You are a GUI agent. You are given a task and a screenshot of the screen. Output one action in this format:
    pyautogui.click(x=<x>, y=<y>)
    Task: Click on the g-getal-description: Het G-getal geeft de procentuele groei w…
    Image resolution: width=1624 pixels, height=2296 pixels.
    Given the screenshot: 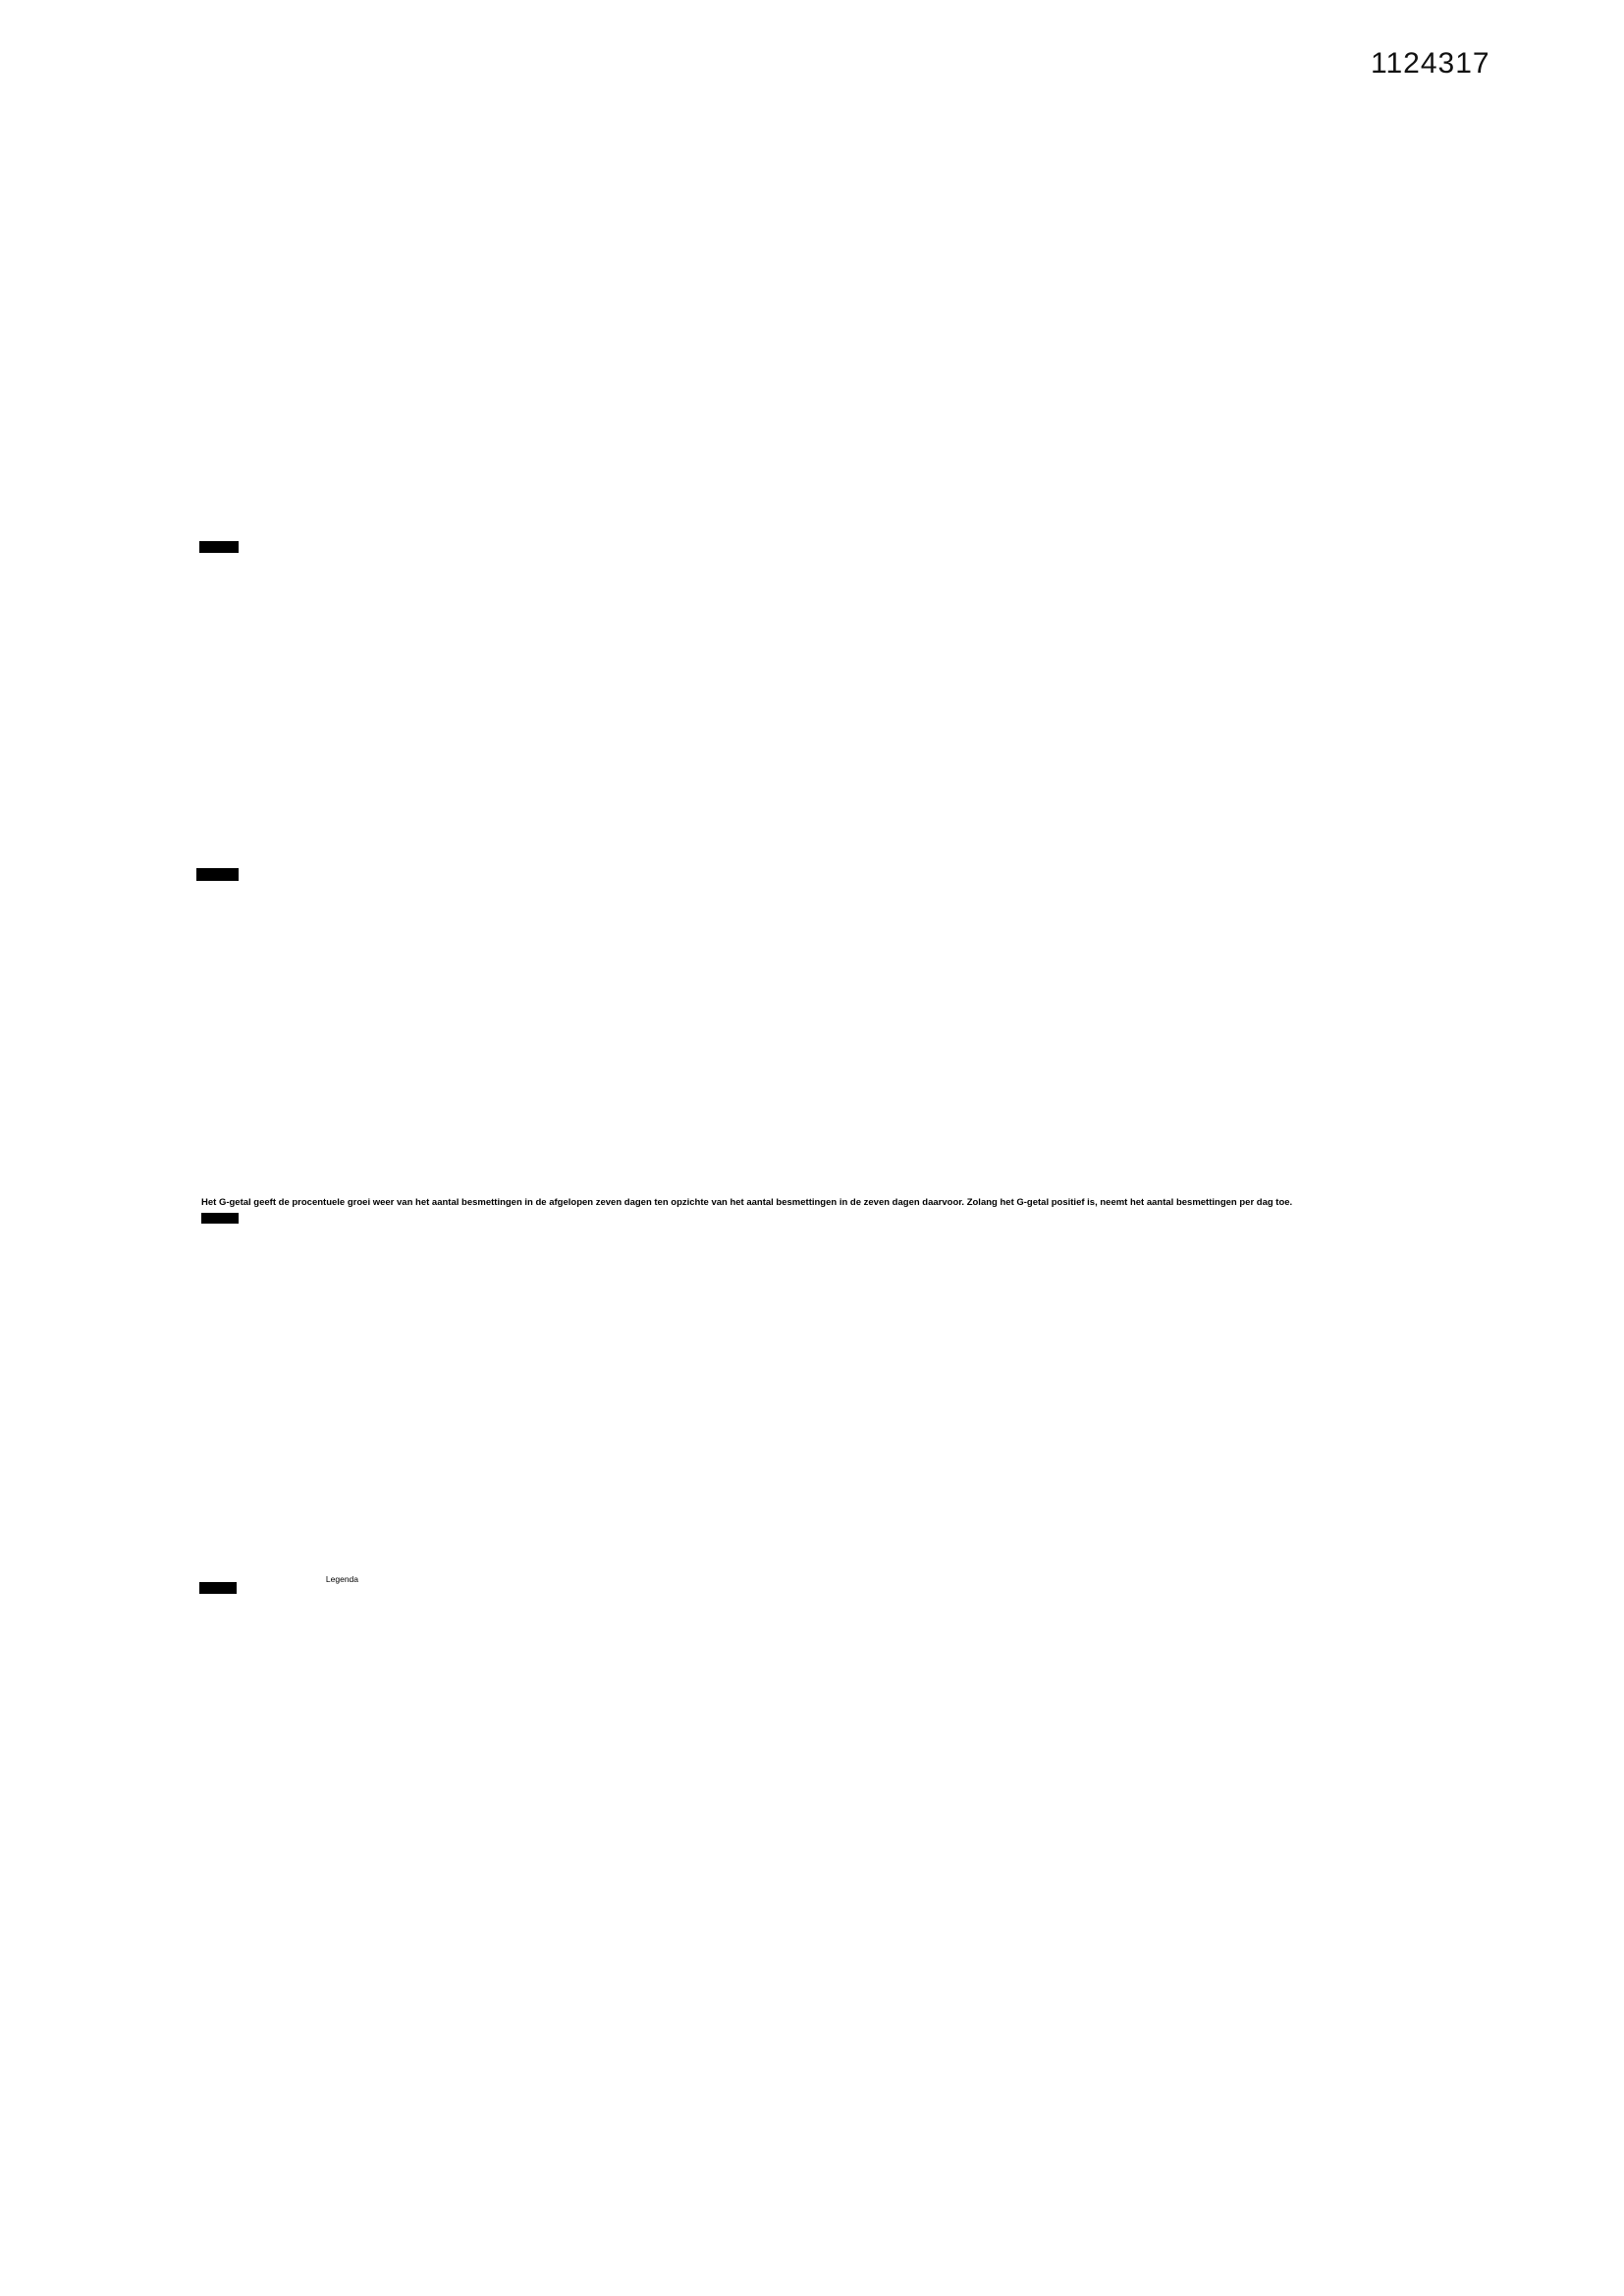 What is the action you would take?
    pyautogui.click(x=747, y=1202)
    